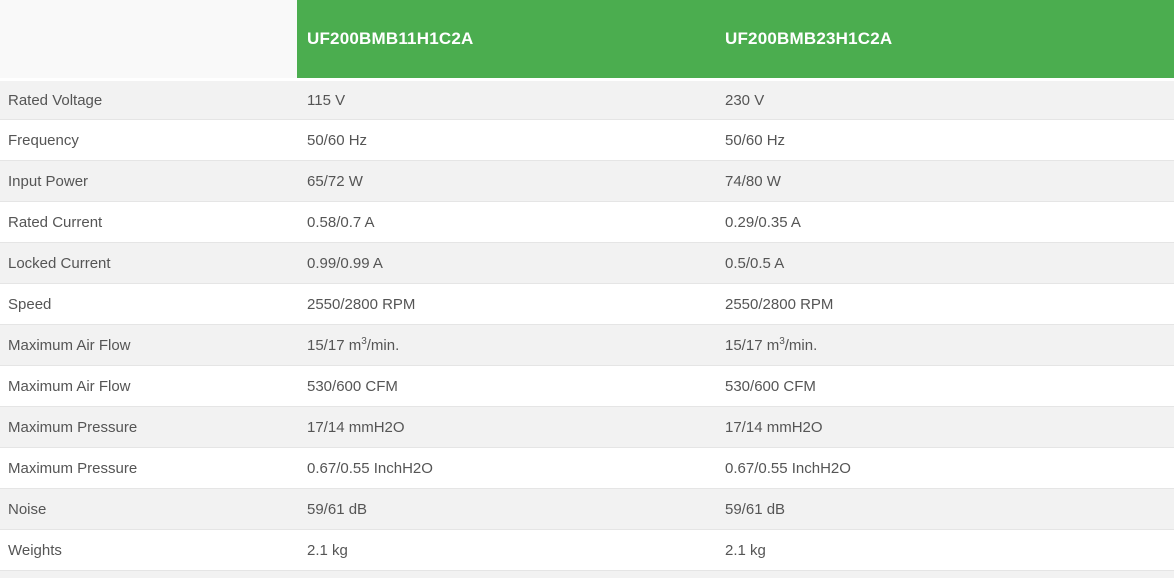 This screenshot has height=578, width=1174. What do you see at coordinates (944, 262) in the screenshot?
I see `spec-value-model2: 0.5/0.5 A` at bounding box center [944, 262].